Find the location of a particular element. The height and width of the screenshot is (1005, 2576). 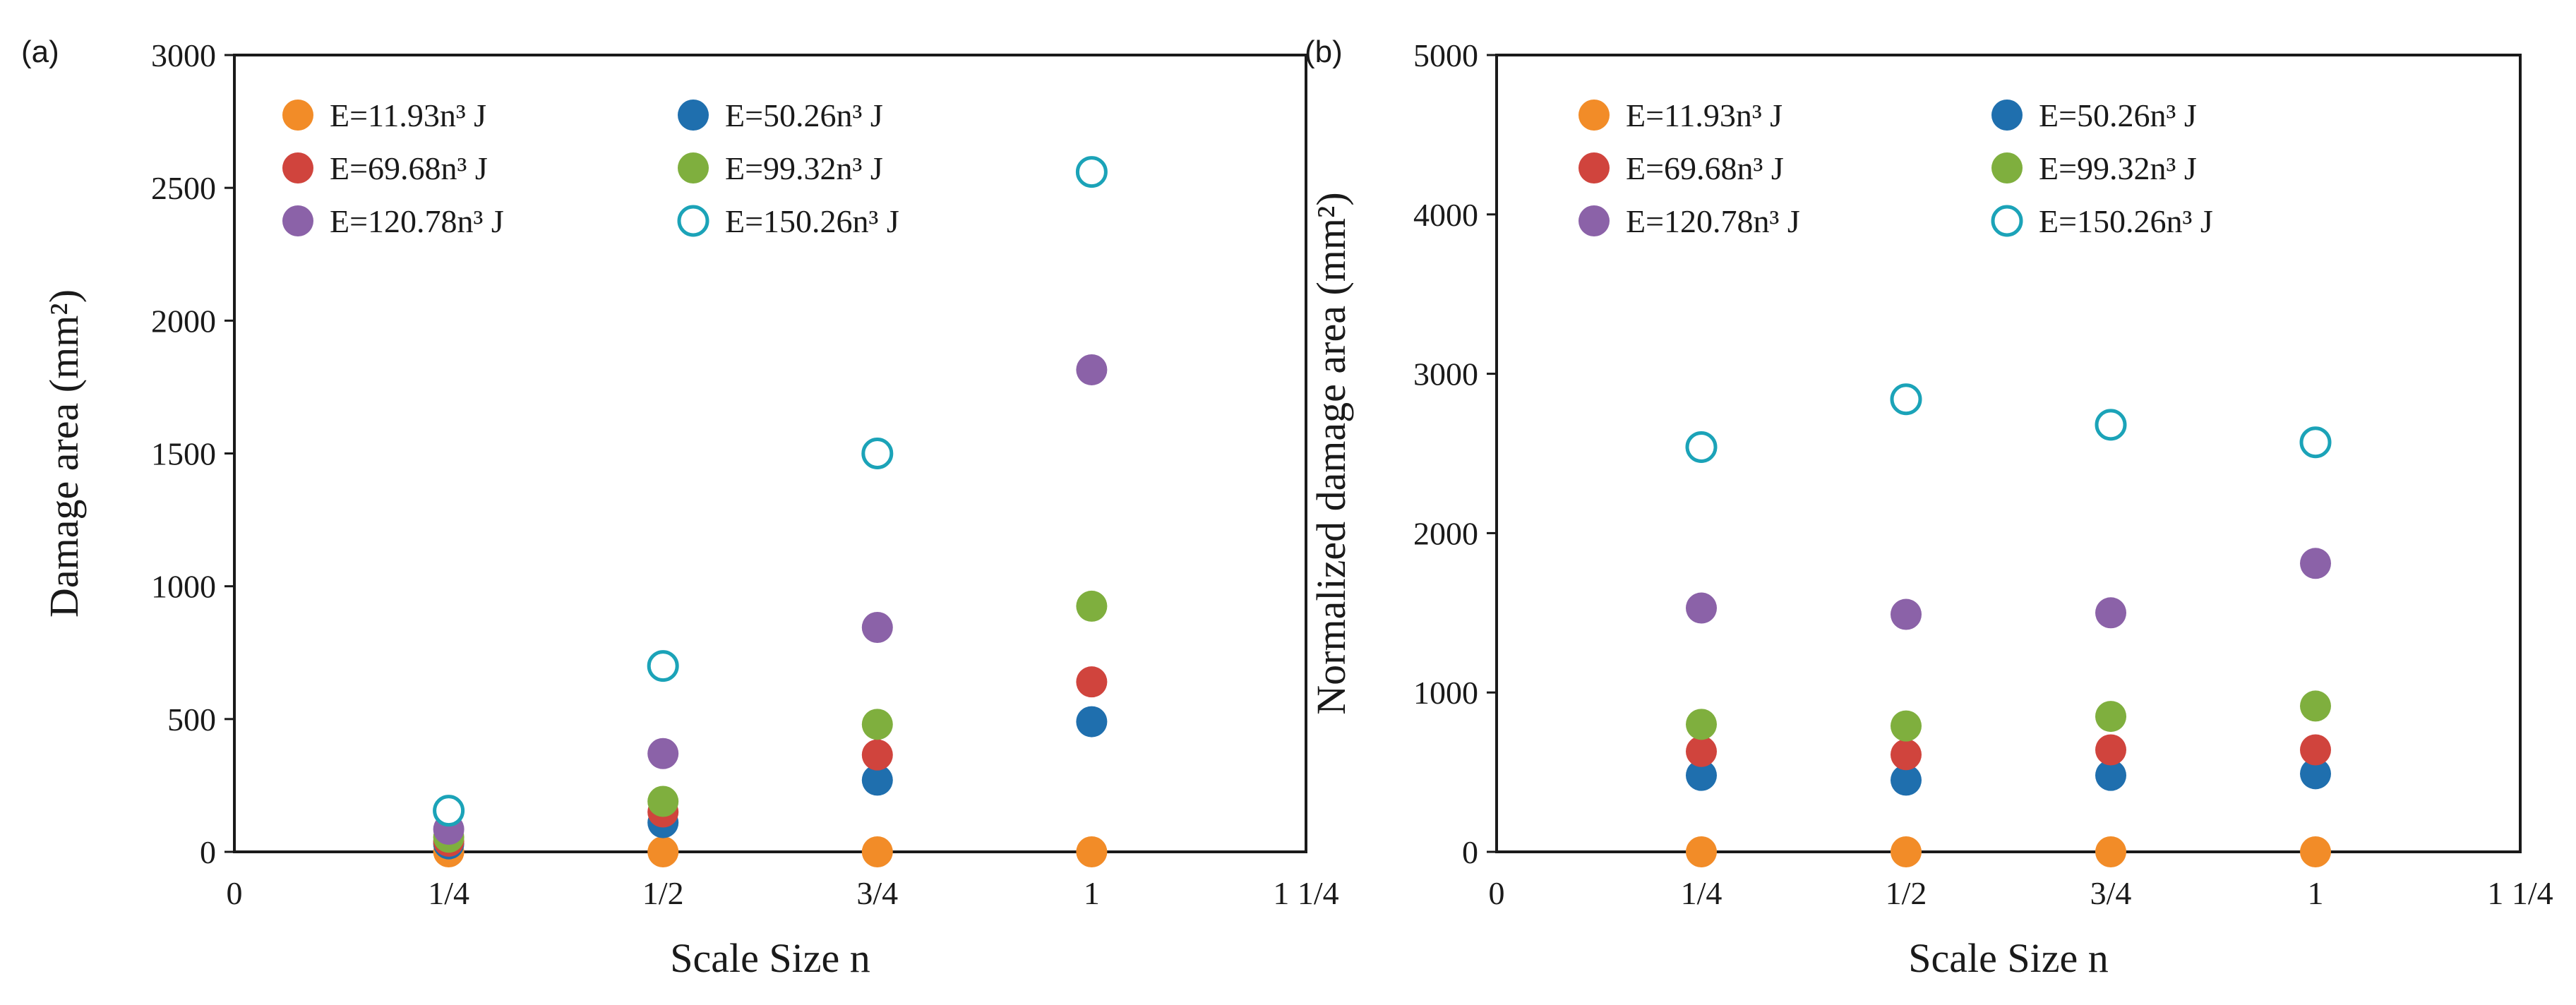

y-axis-title: Normalized damage area (mm²) is located at coordinates (1331, 453).